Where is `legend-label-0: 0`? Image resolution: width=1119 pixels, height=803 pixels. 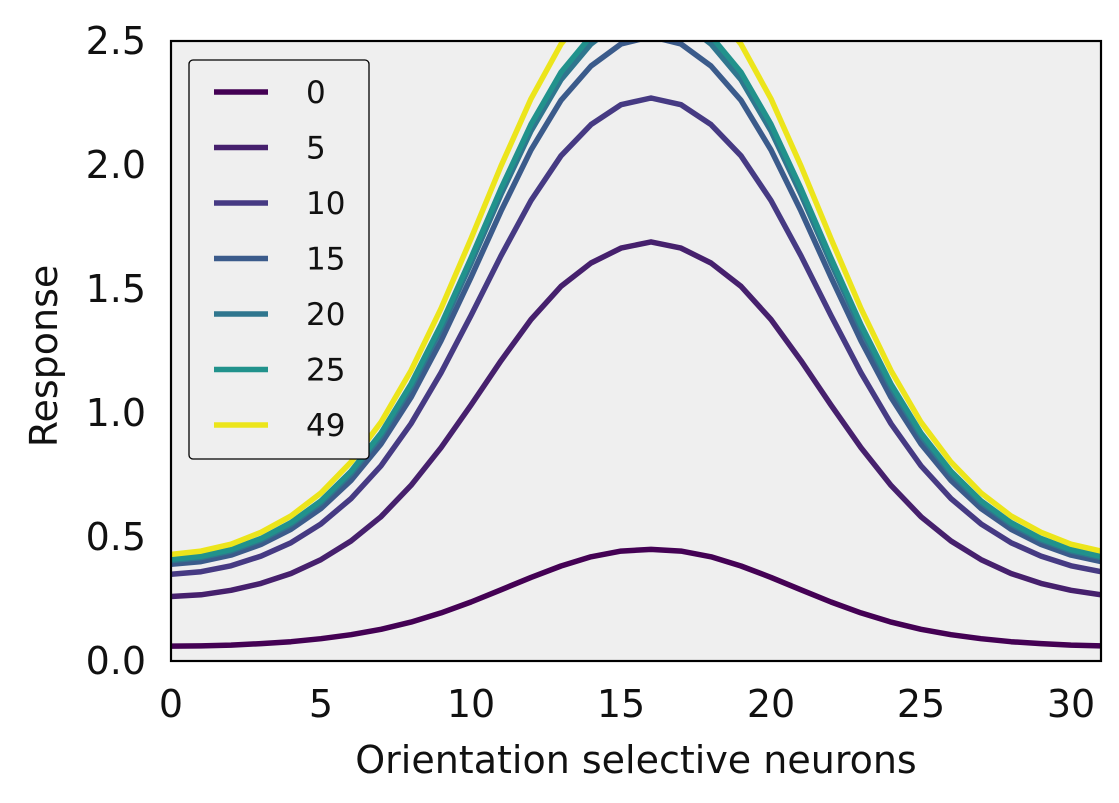
legend-label-0: 0 is located at coordinates (316, 93).